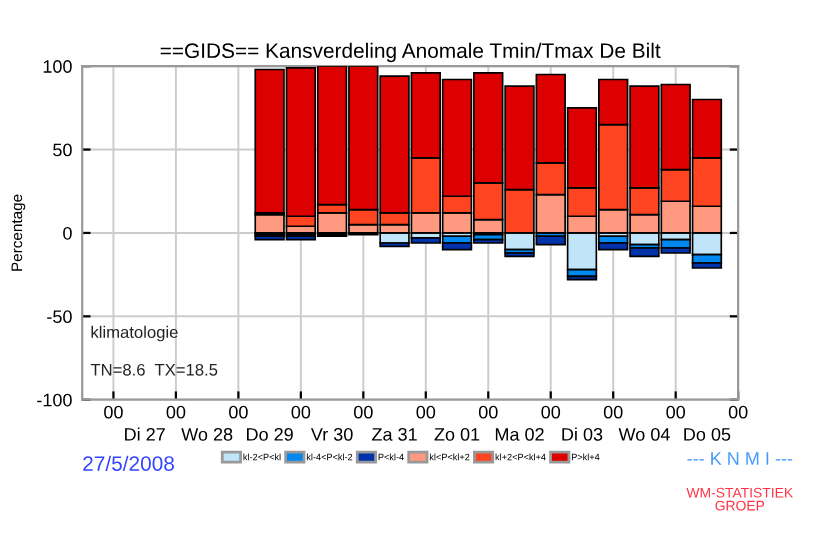  I want to click on y-tick-label: 0, so click(67, 233).